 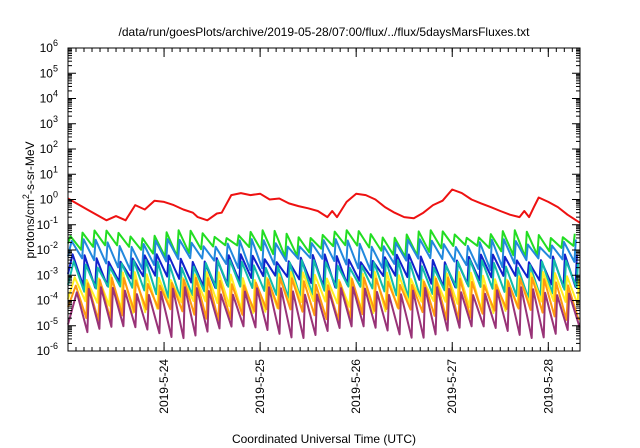 I want to click on y-tick-label: 10¹, so click(x=49, y=172).